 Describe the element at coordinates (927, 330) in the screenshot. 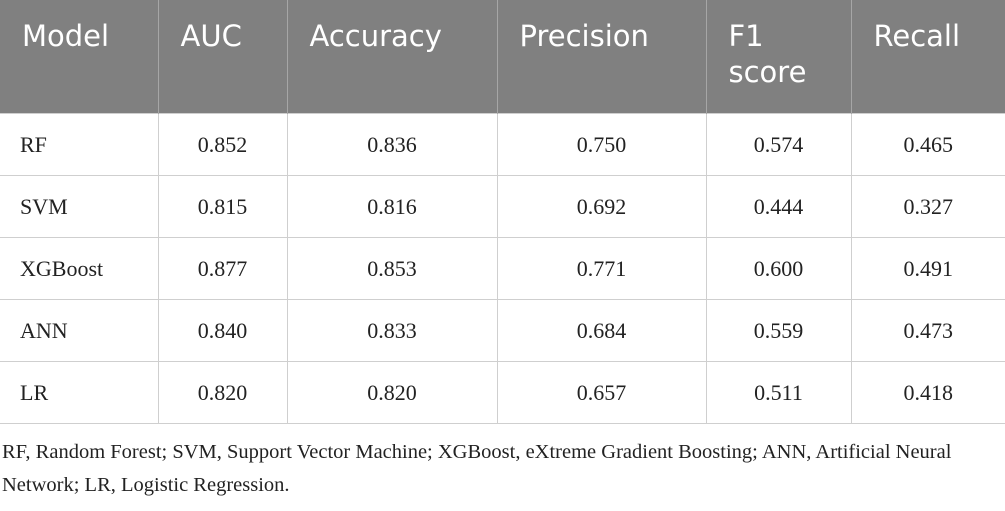

I see `value-cell: 0.473` at that location.